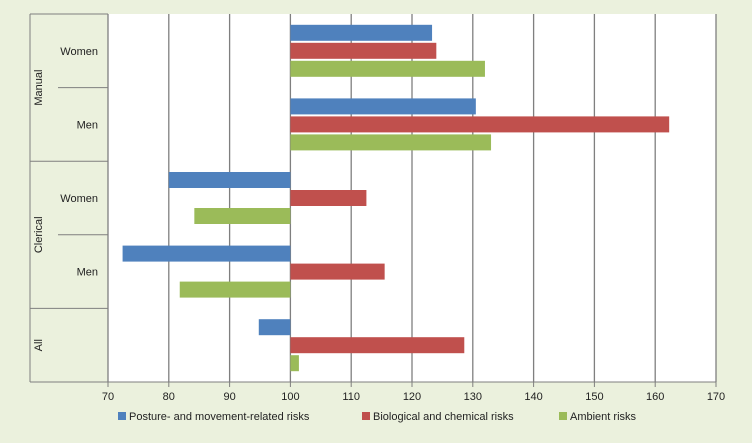 Image resolution: width=752 pixels, height=443 pixels. What do you see at coordinates (108, 397) in the screenshot?
I see `x-tick-label: 70` at bounding box center [108, 397].